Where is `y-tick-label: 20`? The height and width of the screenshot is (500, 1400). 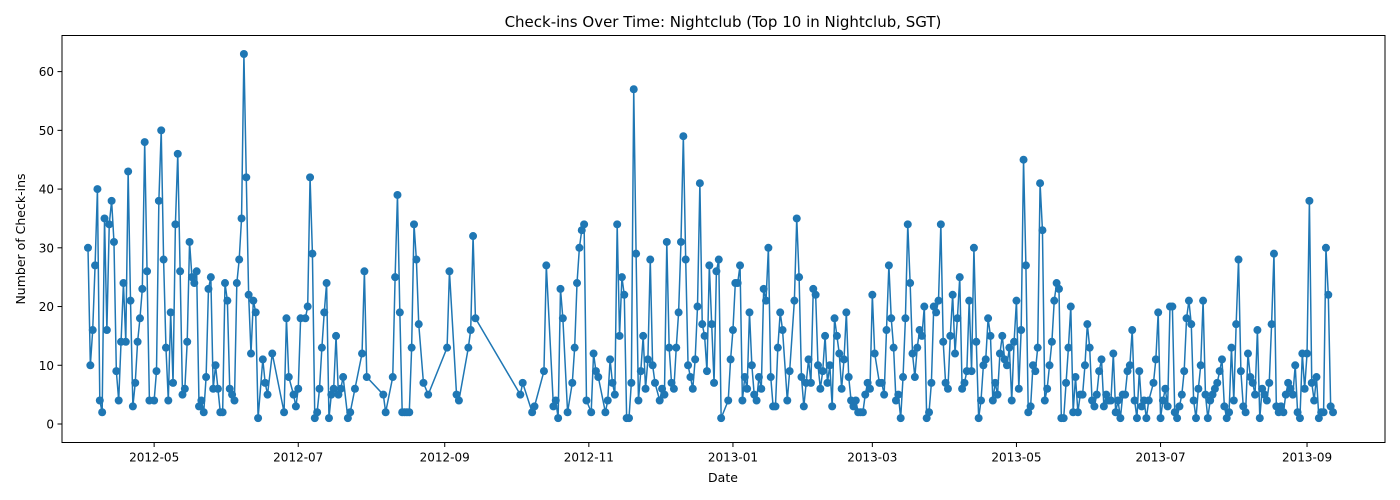
y-tick-label: 20 is located at coordinates (46, 307).